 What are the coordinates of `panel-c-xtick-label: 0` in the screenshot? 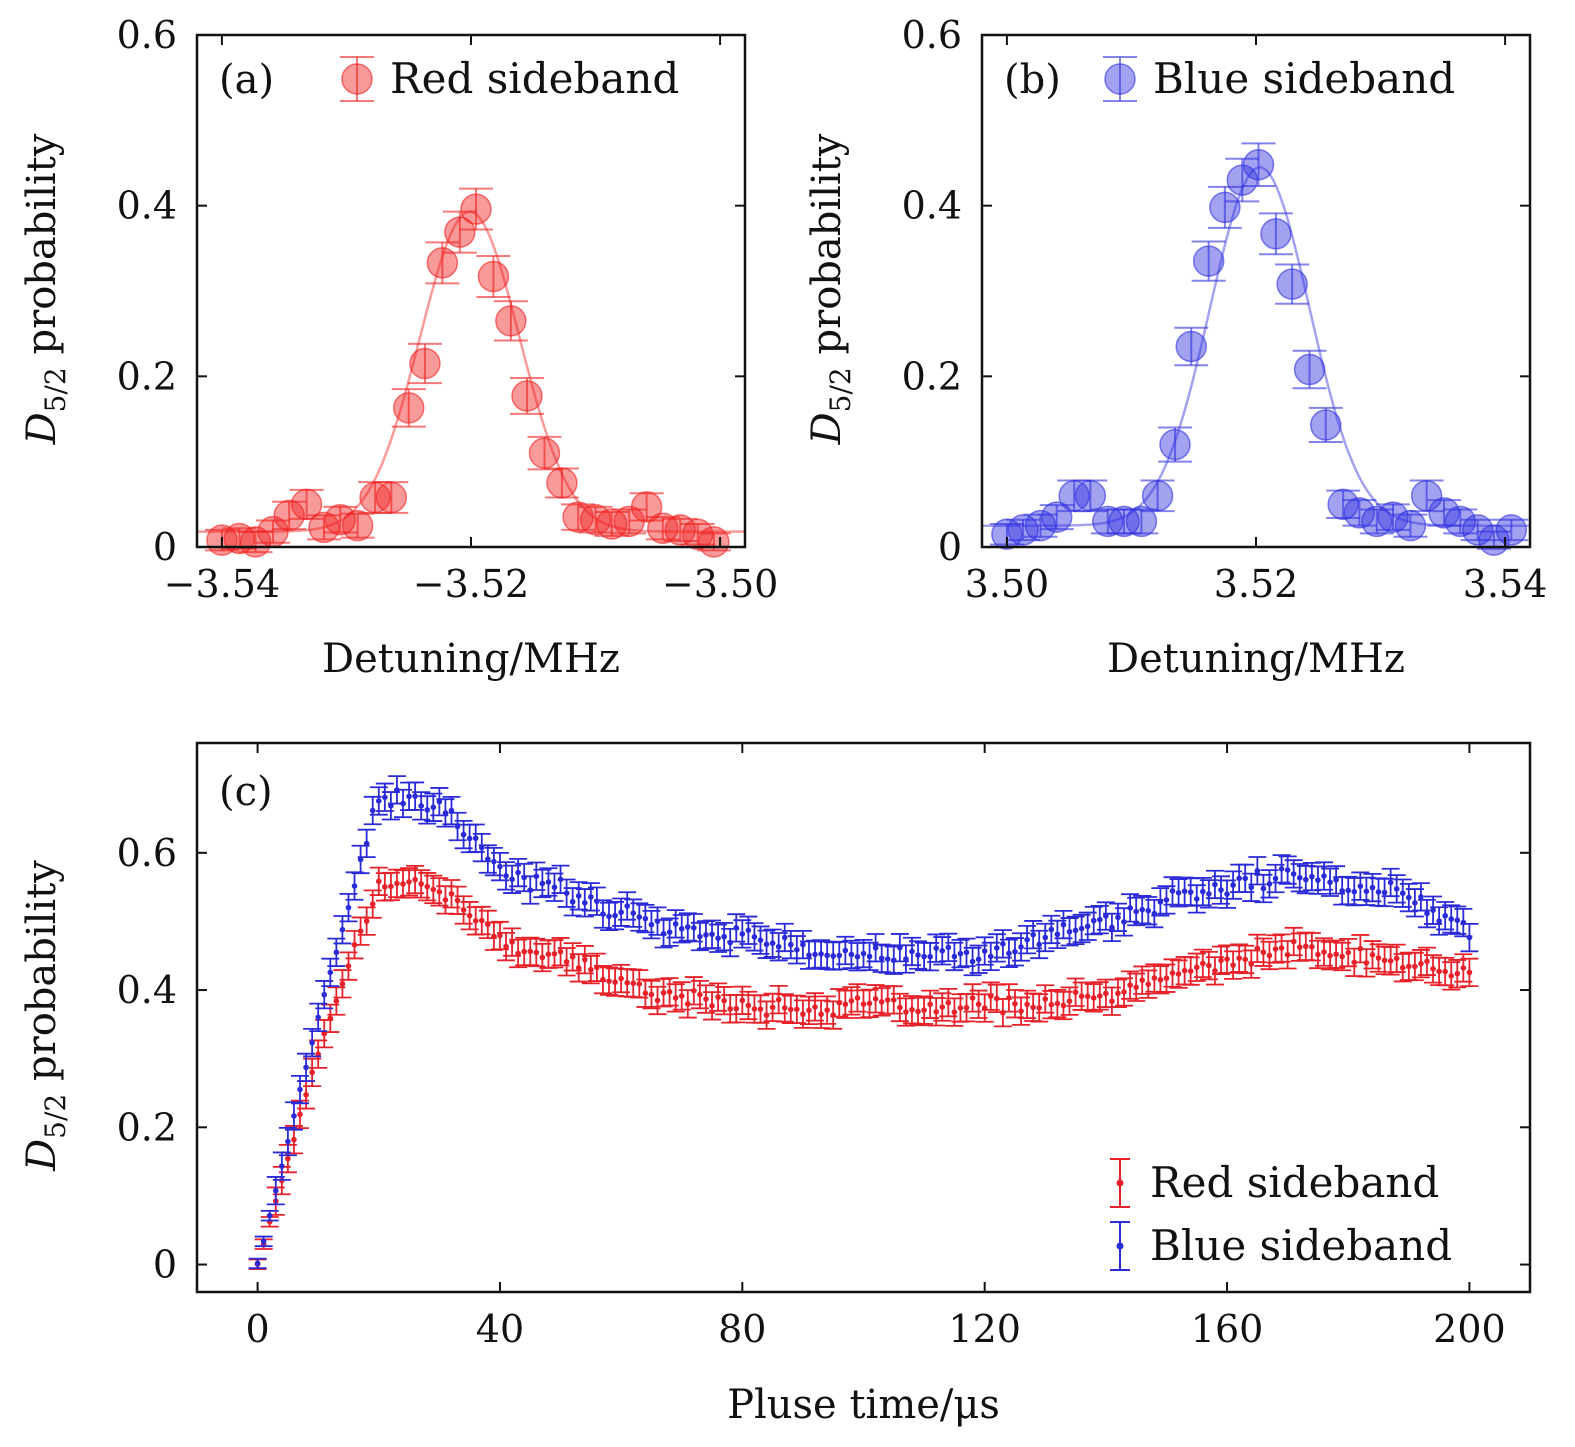 It's located at (257, 1329).